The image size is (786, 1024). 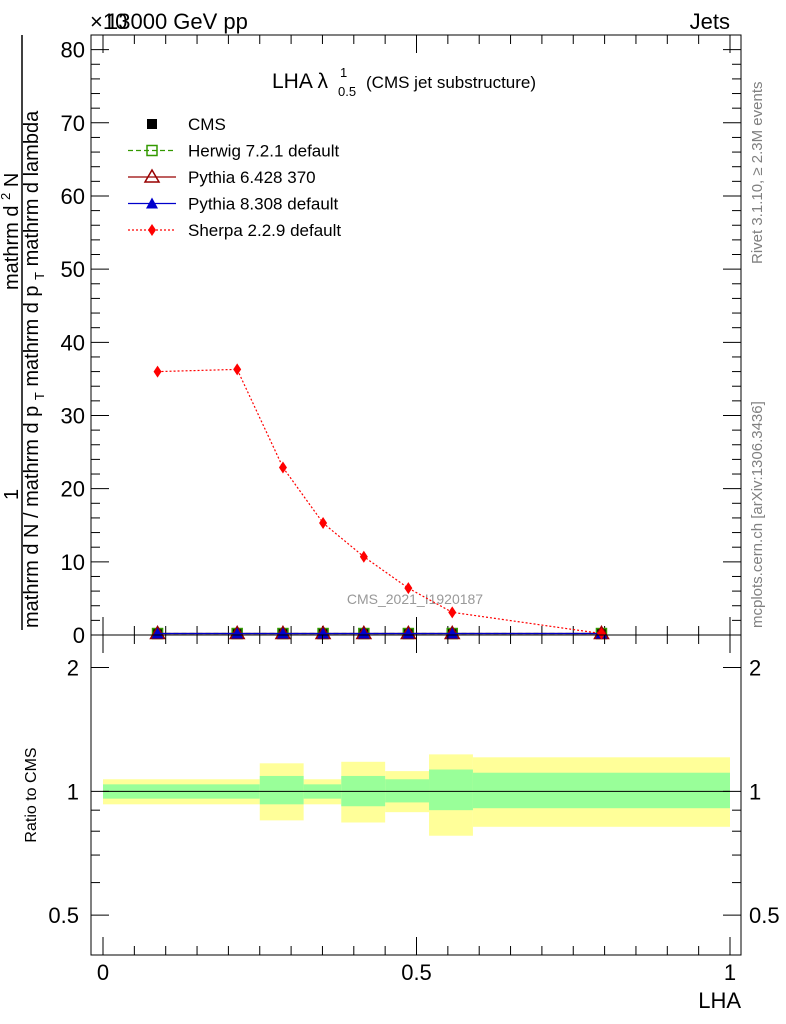 I want to click on ratio-y-tick-label-right: 2, so click(x=755, y=668).